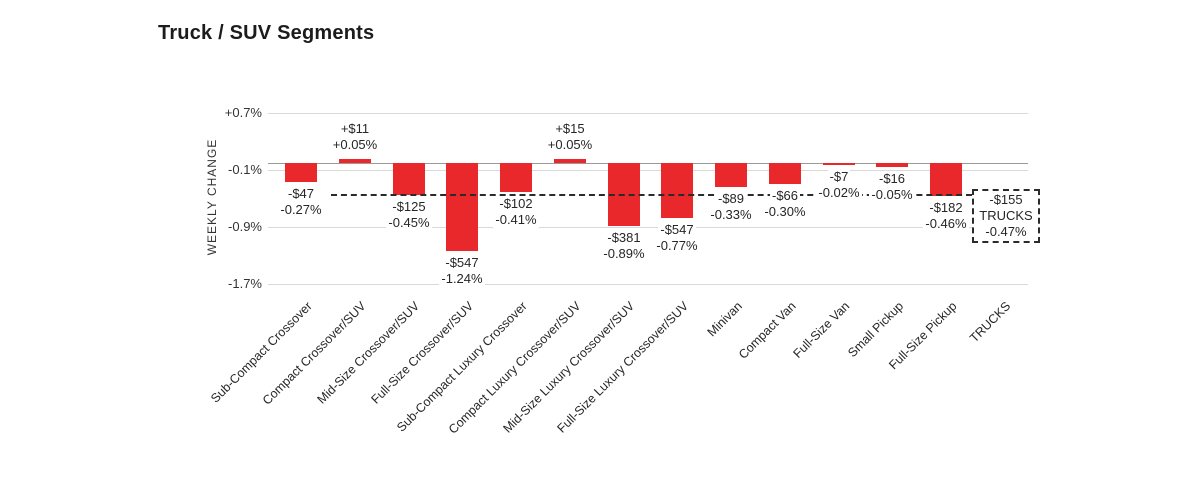  I want to click on x-axis-label: TRUCKS, so click(990, 322).